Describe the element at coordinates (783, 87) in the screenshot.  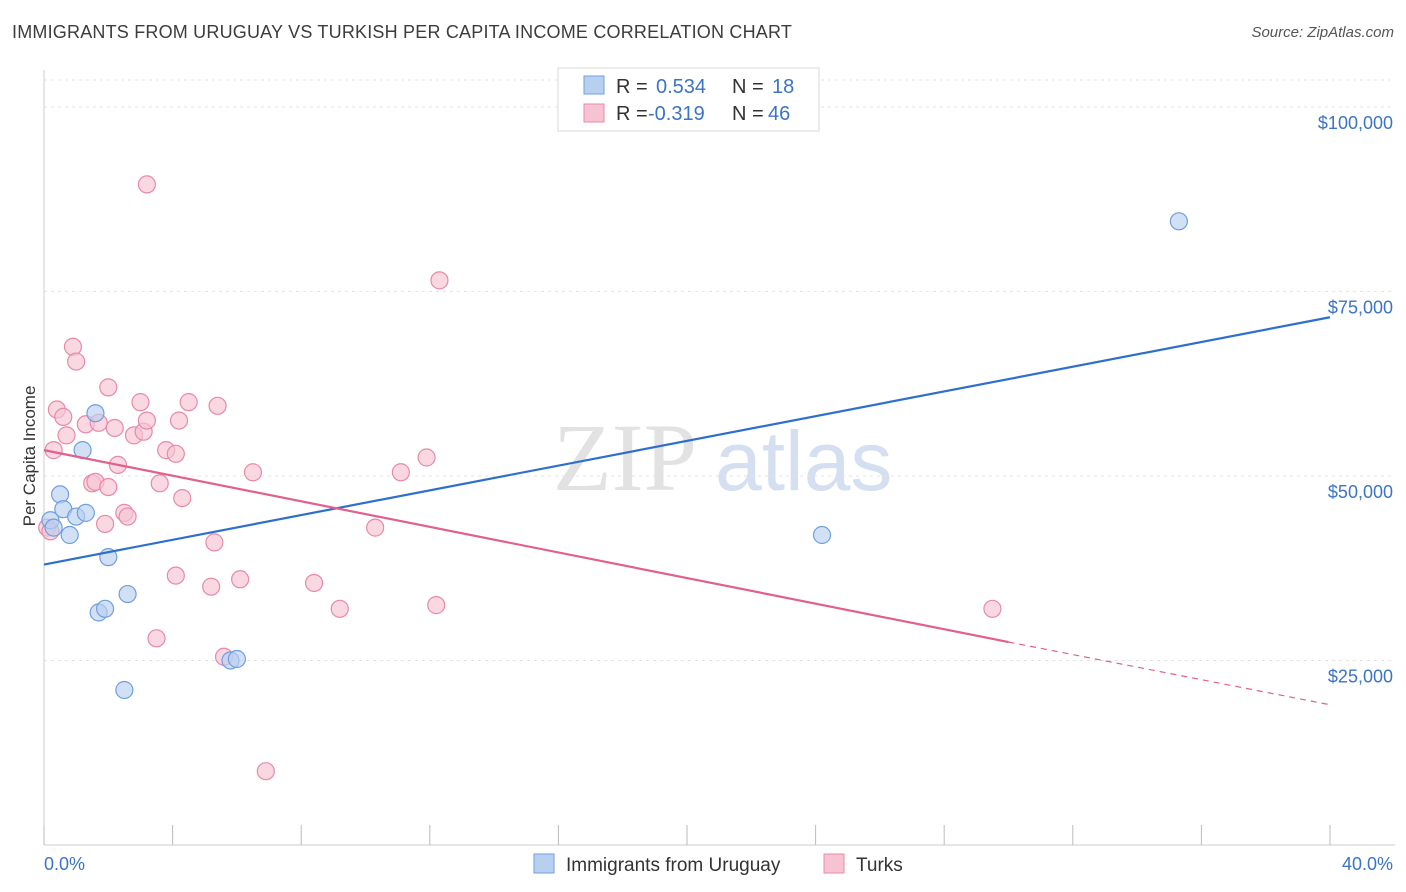
I see `legend-n-value-uruguay: 18` at that location.